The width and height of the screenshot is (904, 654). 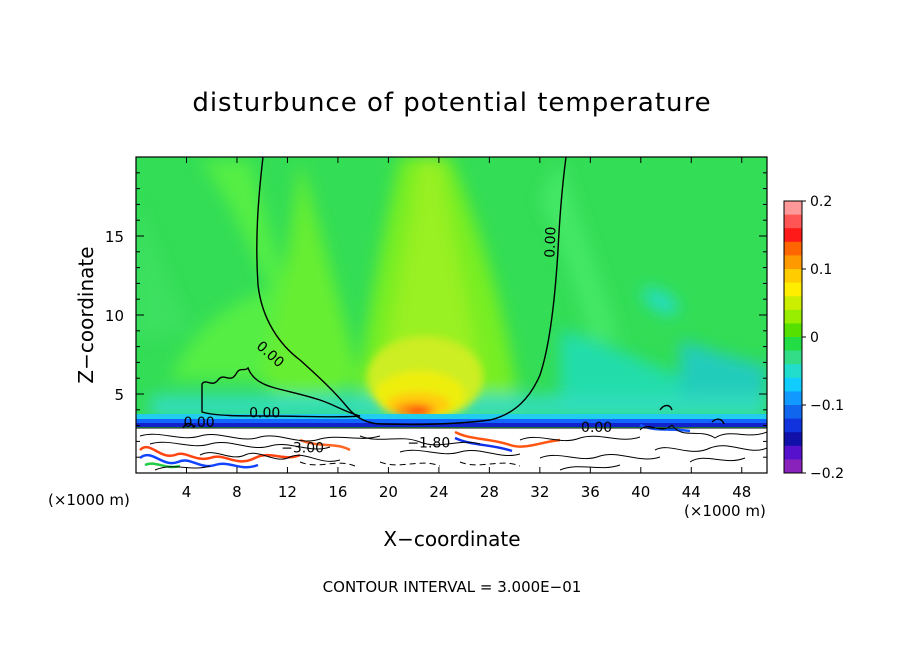 I want to click on contour-label-3: 0.00, so click(x=550, y=242).